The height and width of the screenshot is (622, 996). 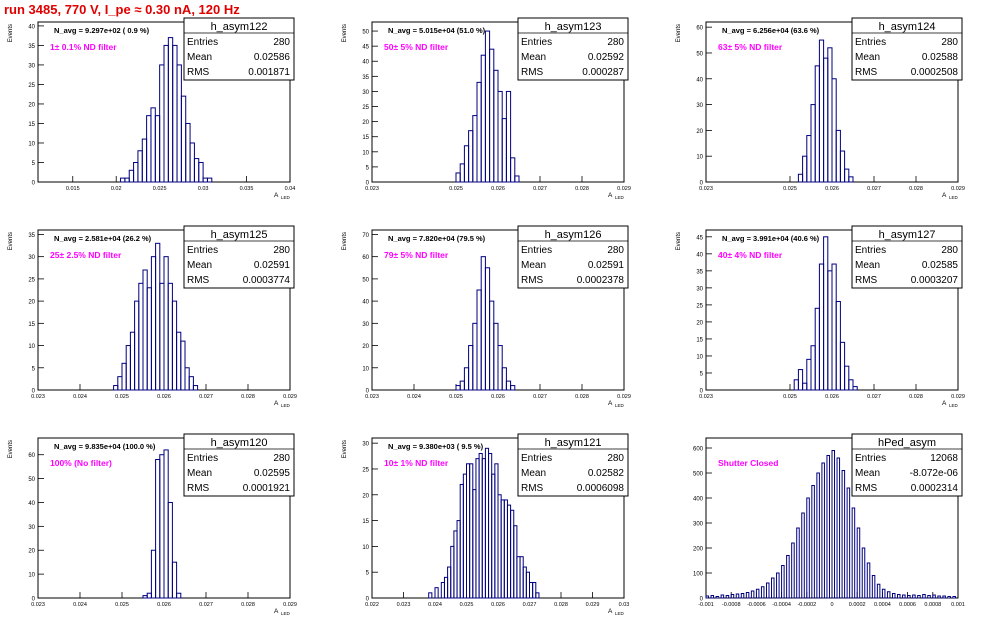 What do you see at coordinates (416, 463) in the screenshot?
I see `filter-label: 10± 1% ND filter` at bounding box center [416, 463].